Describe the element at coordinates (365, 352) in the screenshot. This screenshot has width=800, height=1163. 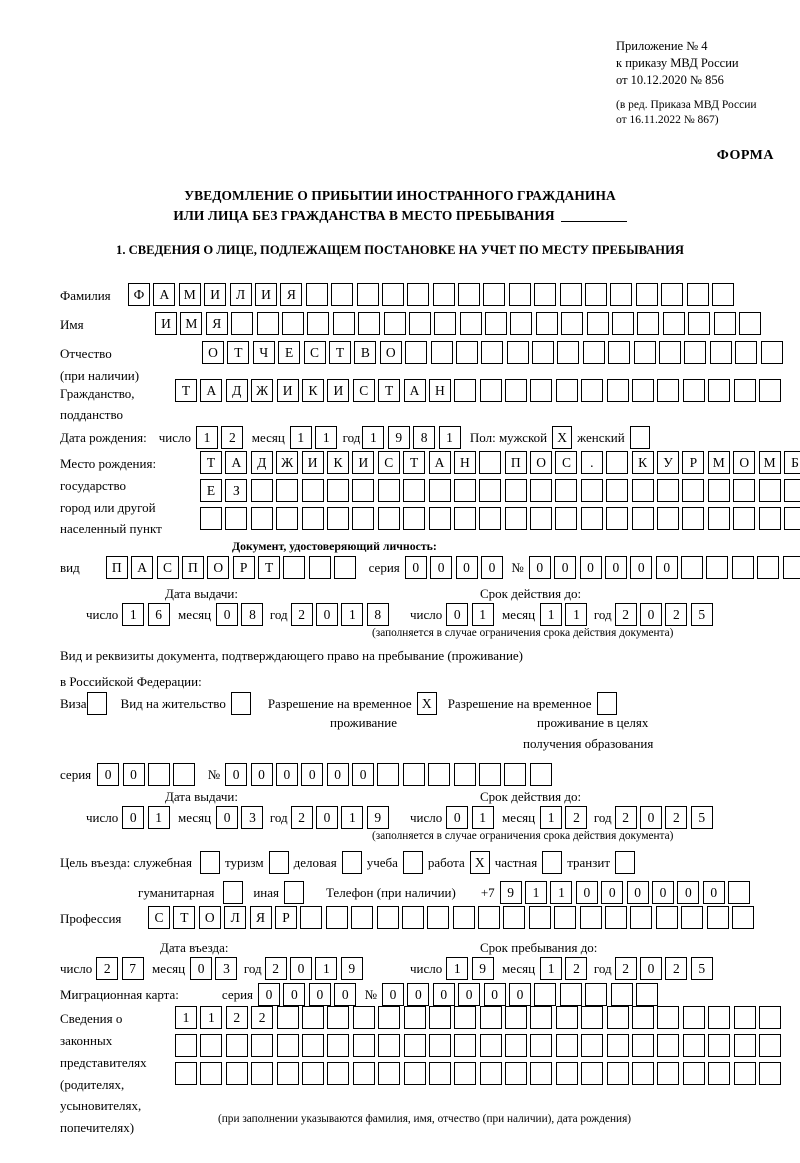
I see `char-box: В` at that location.